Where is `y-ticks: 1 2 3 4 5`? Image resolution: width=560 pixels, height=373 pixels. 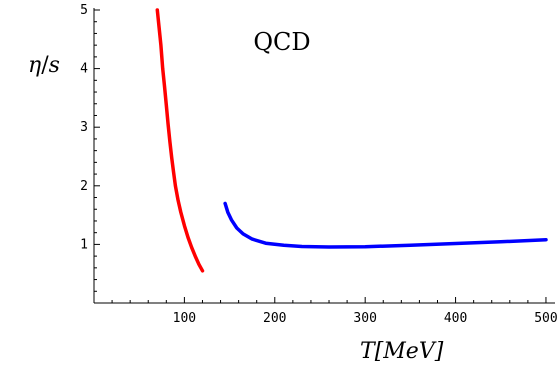
y-ticks: 1 2 3 4 5 is located at coordinates (90, 147).